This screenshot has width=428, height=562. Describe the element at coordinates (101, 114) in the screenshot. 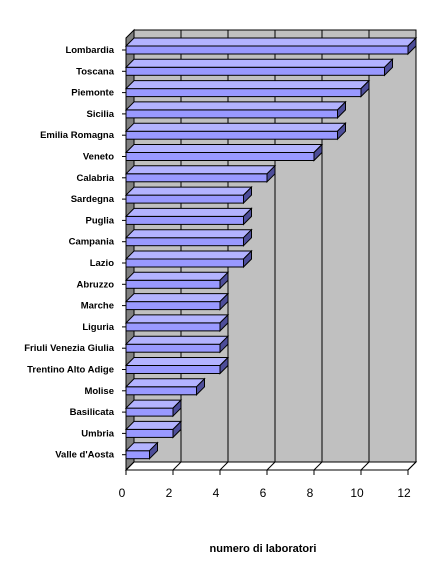

I see `category-label: Sicilia` at that location.